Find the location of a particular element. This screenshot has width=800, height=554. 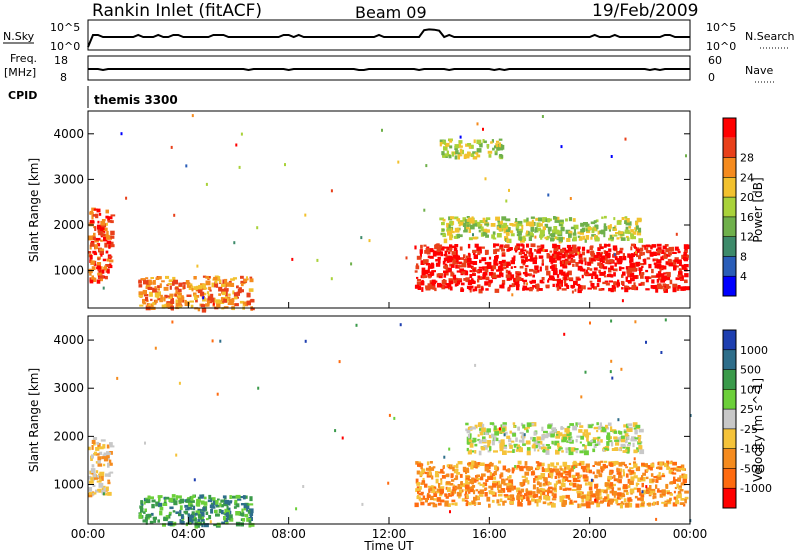

power-colorbar-label: Power [dB] is located at coordinates (758, 209).